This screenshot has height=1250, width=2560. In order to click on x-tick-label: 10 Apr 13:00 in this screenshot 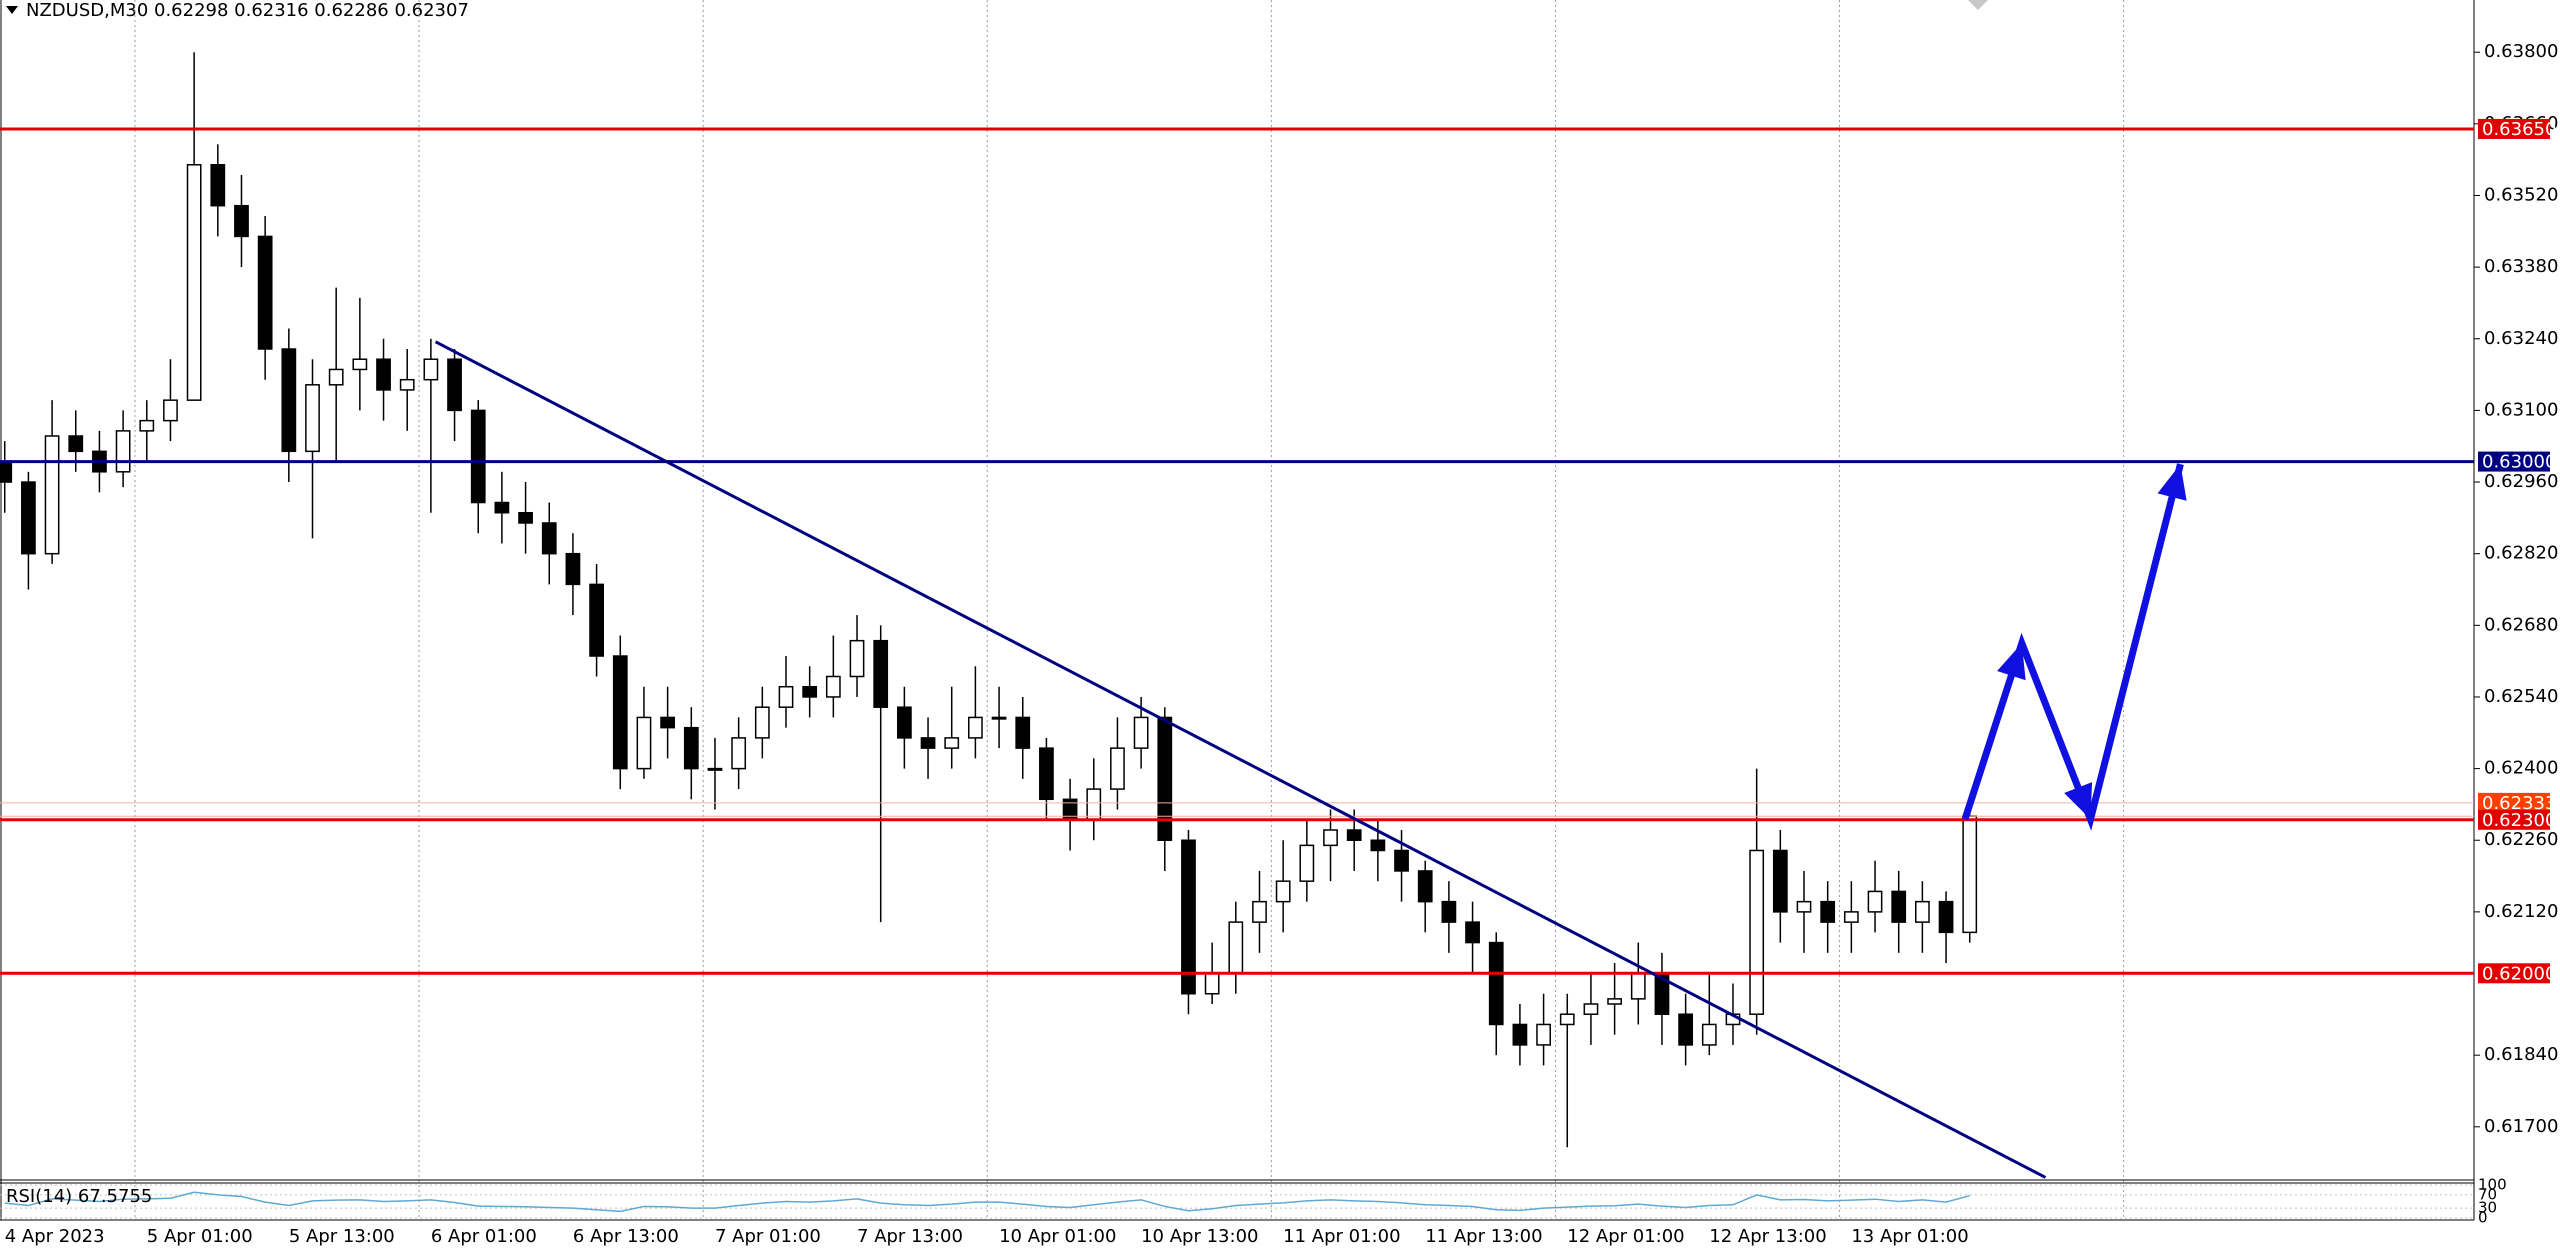, I will do `click(1199, 1236)`.